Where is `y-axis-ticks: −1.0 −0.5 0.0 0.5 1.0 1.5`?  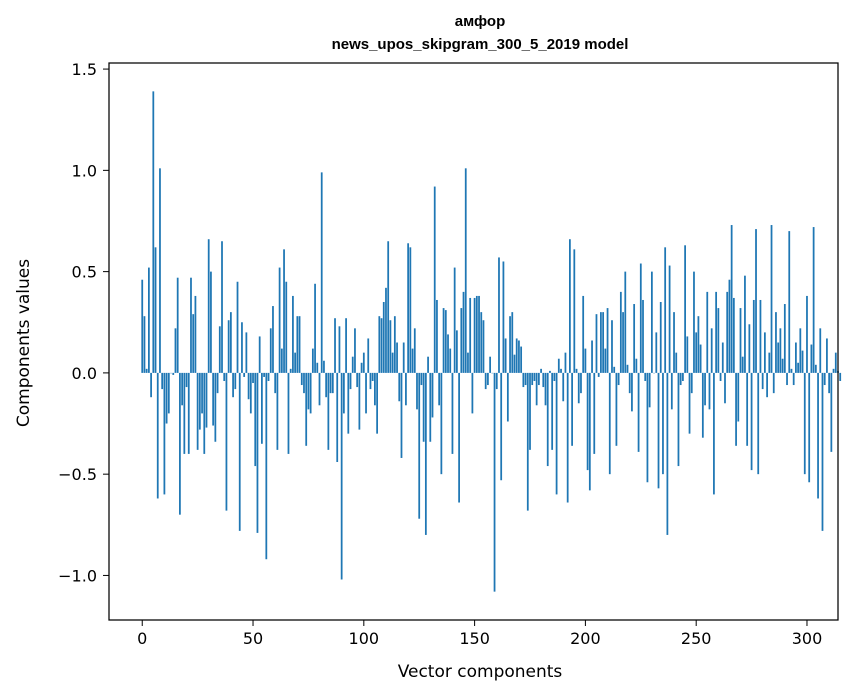 y-axis-ticks: −1.0 −0.5 0.0 0.5 1.0 1.5 is located at coordinates (83, 322).